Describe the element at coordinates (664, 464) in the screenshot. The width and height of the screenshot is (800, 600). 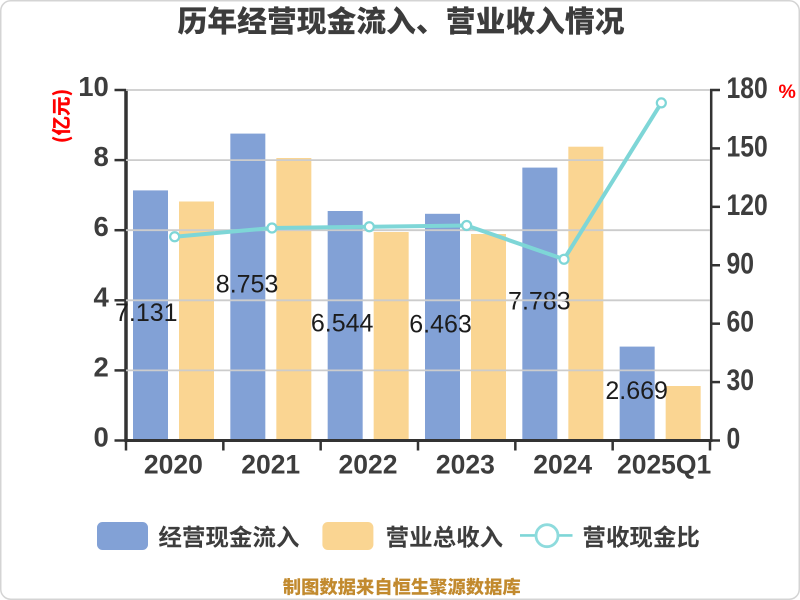
I see `svg-text: 2025Q1` at that location.